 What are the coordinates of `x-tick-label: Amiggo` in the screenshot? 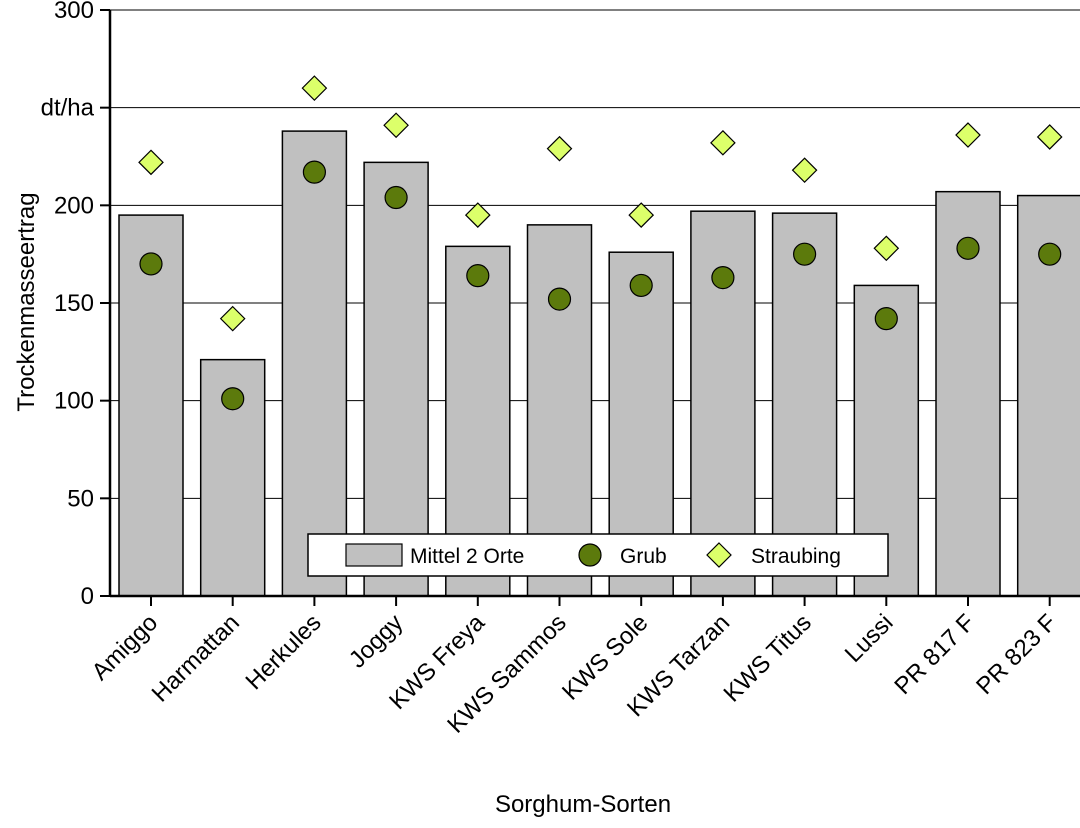 It's located at (125, 647).